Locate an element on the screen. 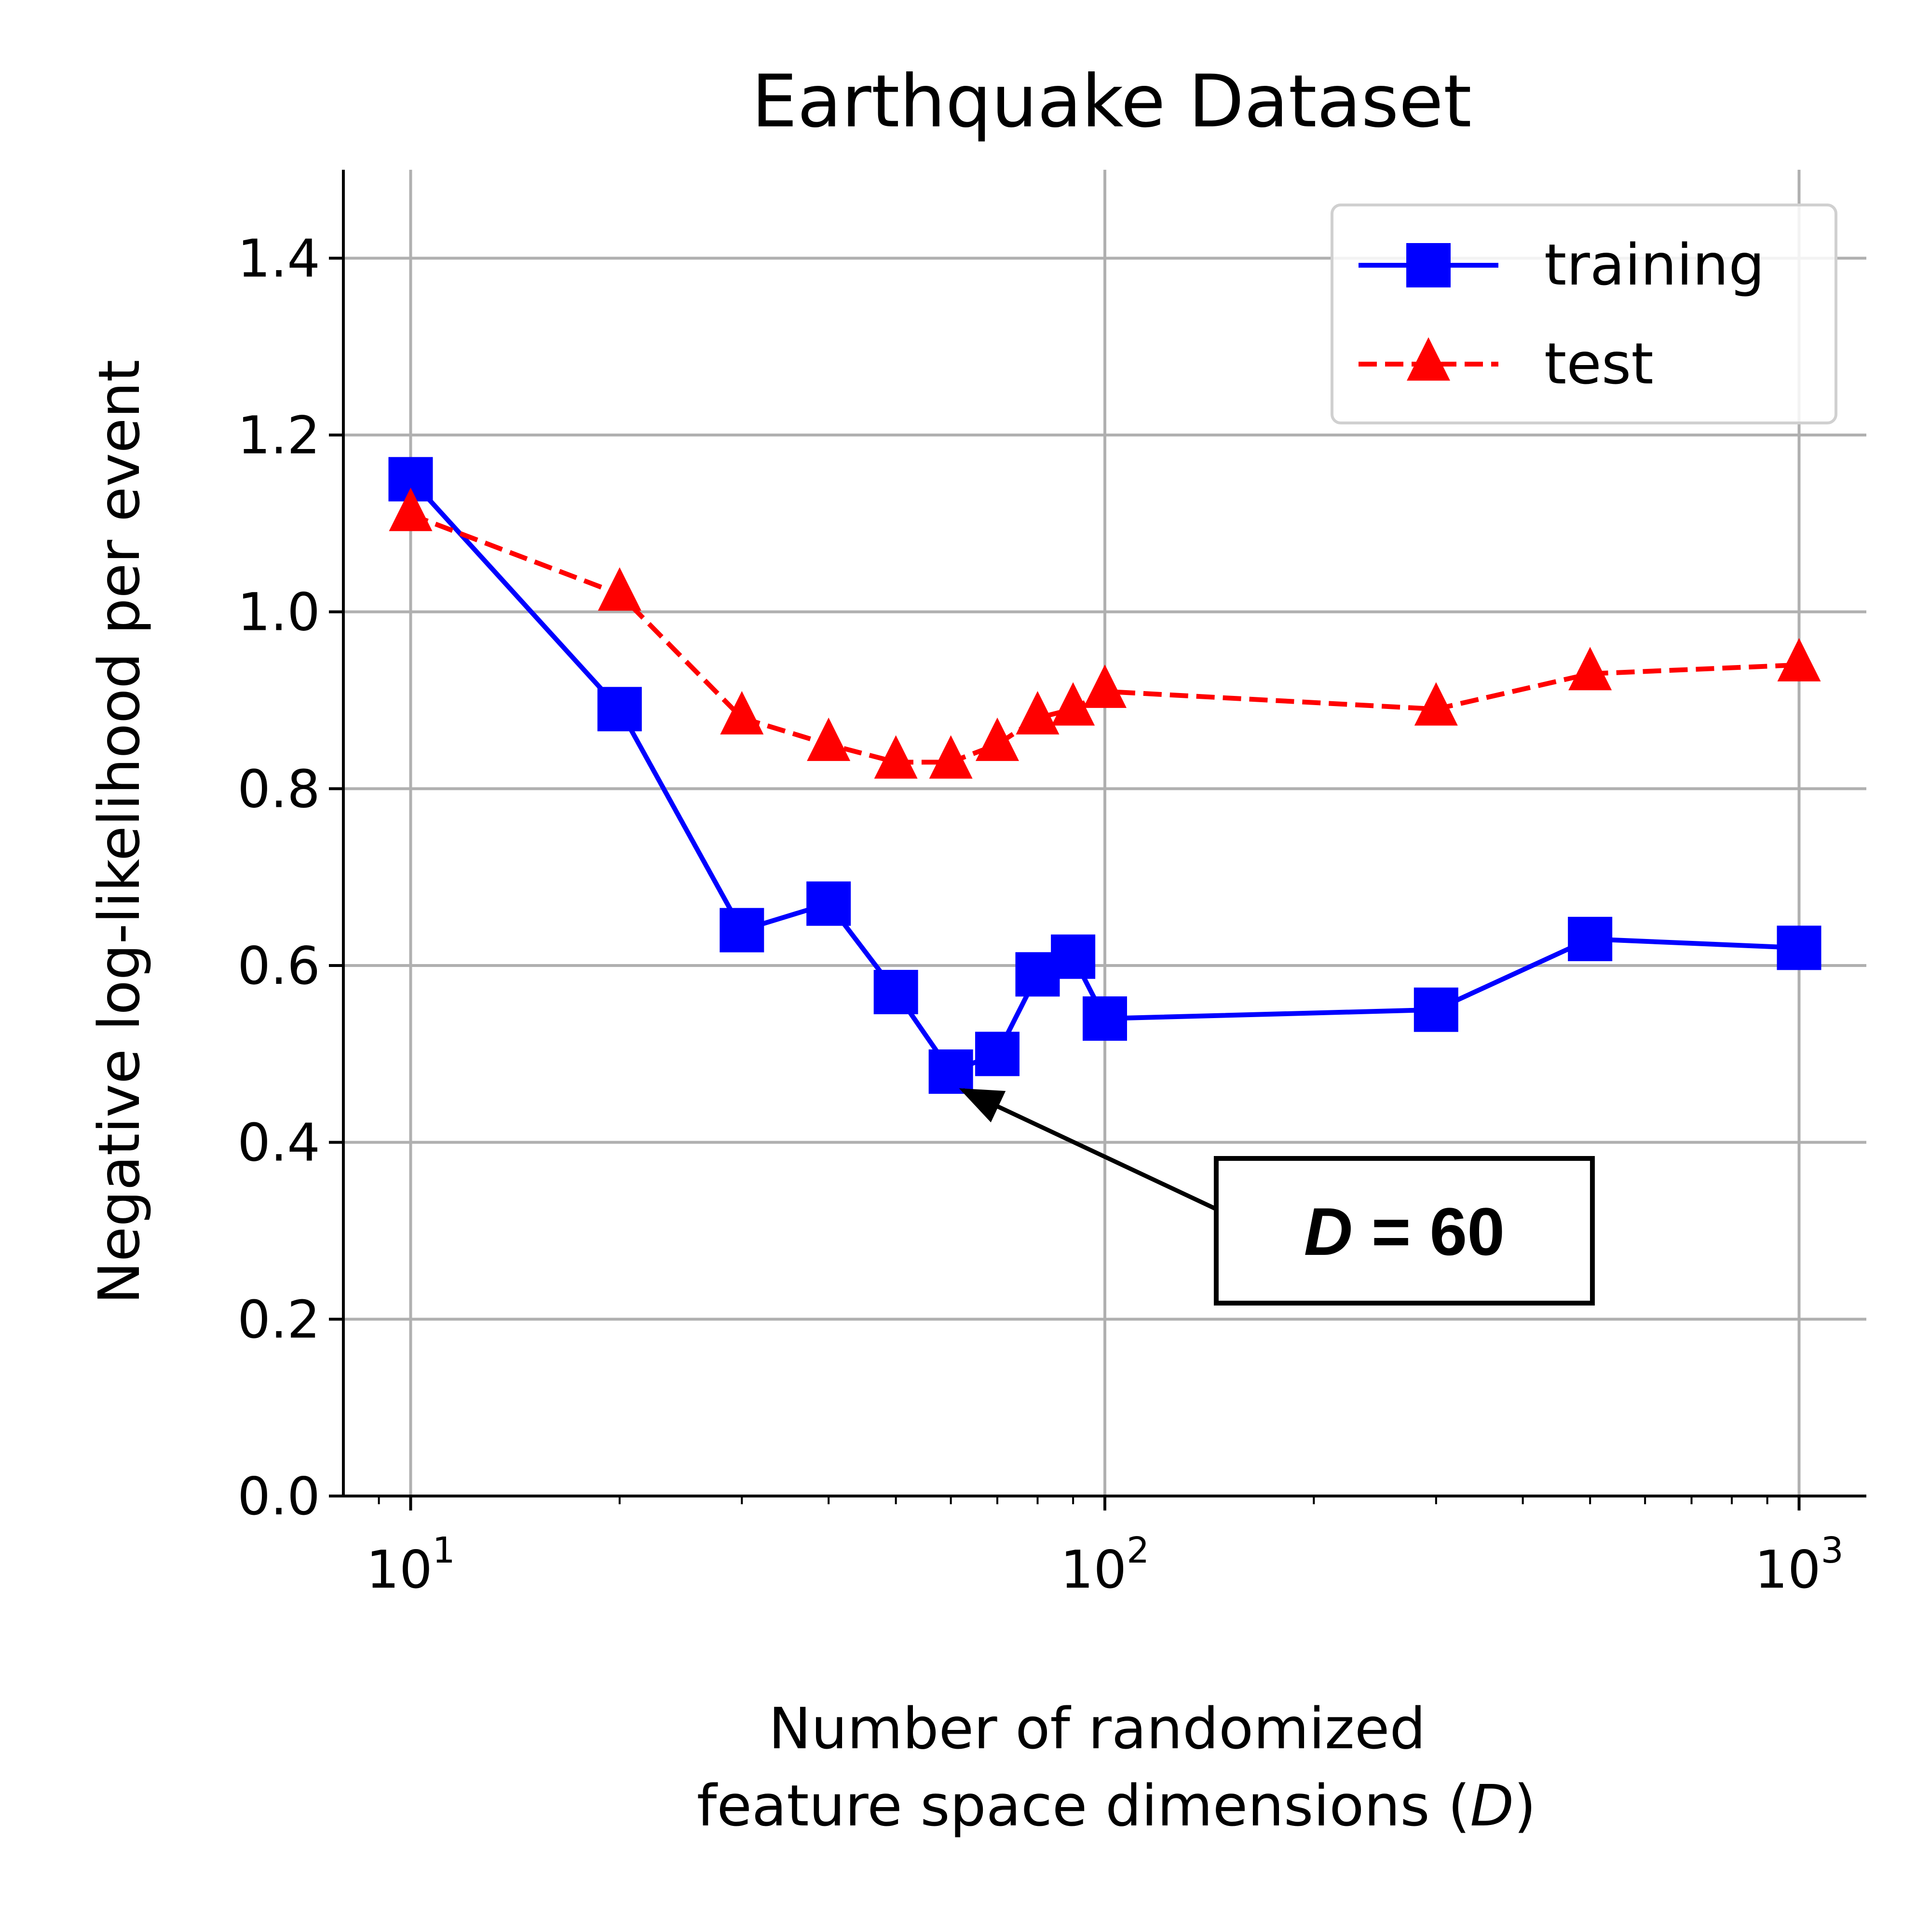 The height and width of the screenshot is (1932, 1930). annotation-box is located at coordinates (1404, 1231).